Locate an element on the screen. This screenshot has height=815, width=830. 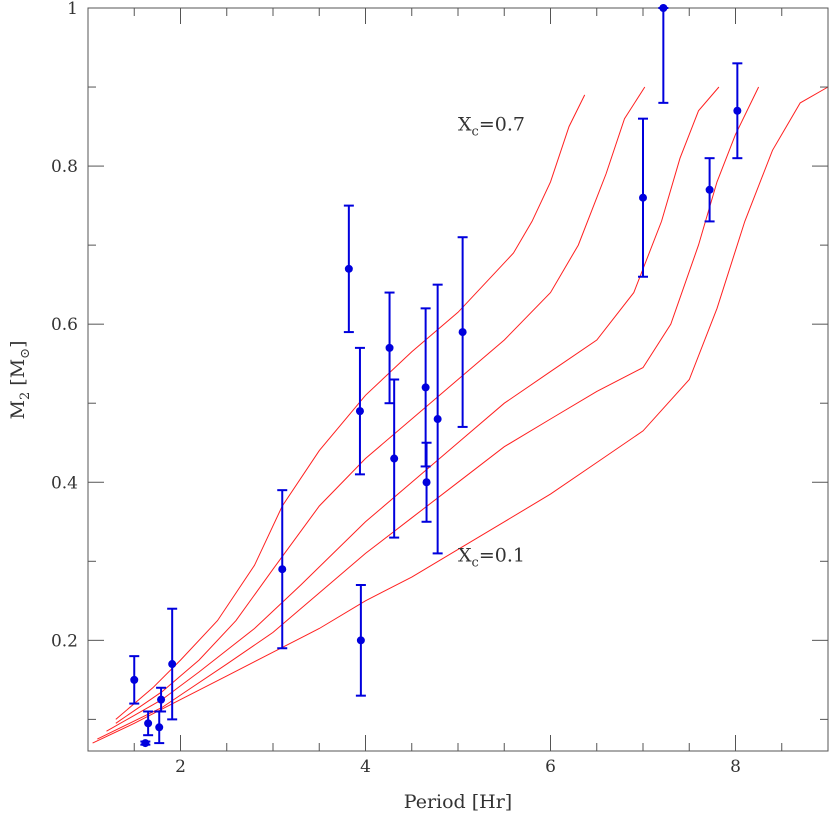
y-tick-label: 0.6 is located at coordinates (64, 325).